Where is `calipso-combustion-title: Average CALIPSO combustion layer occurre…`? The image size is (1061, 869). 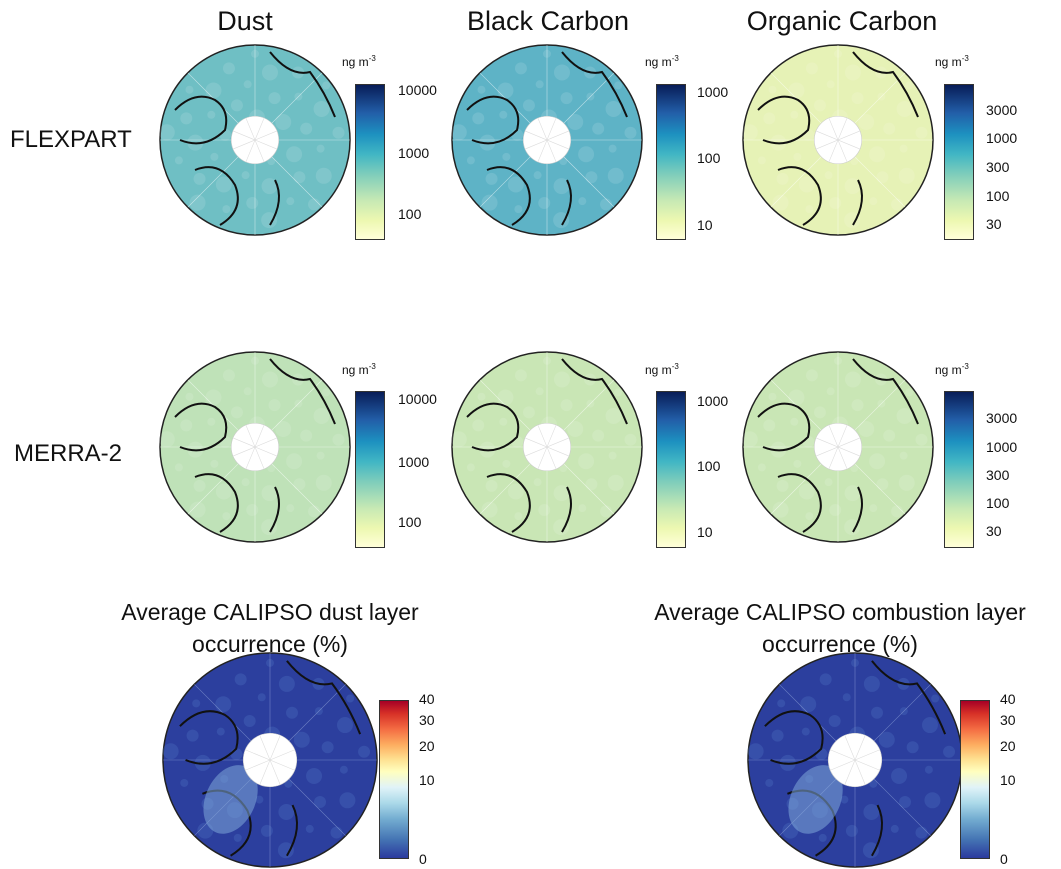 calipso-combustion-title: Average CALIPSO combustion layer occurre… is located at coordinates (840, 628).